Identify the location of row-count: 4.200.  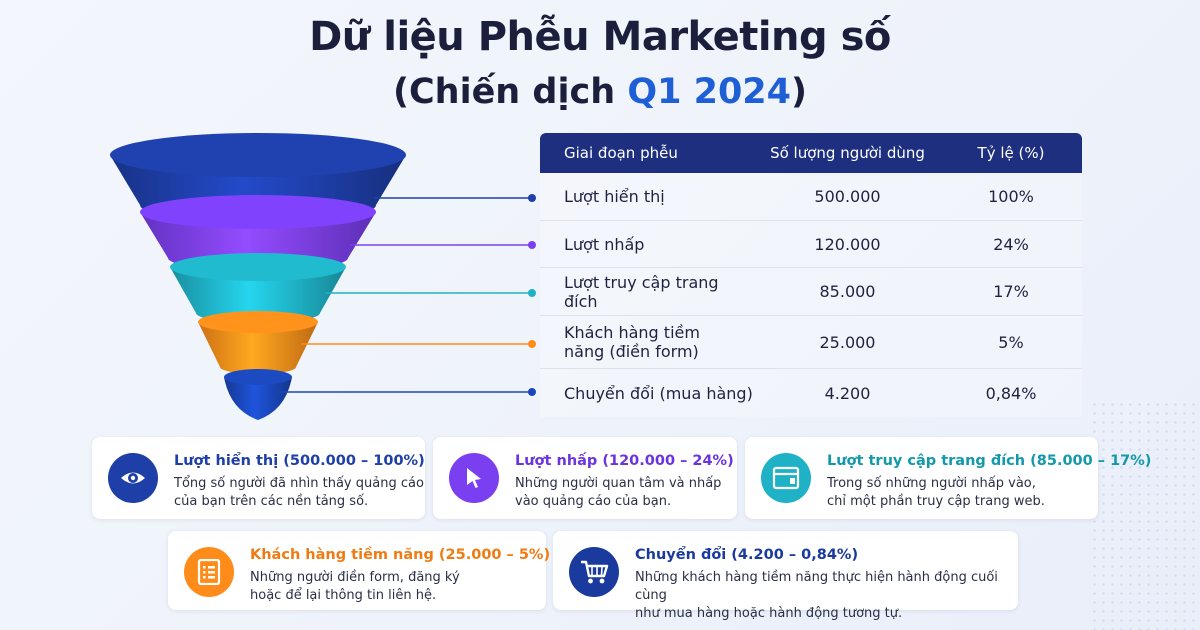
(847, 393).